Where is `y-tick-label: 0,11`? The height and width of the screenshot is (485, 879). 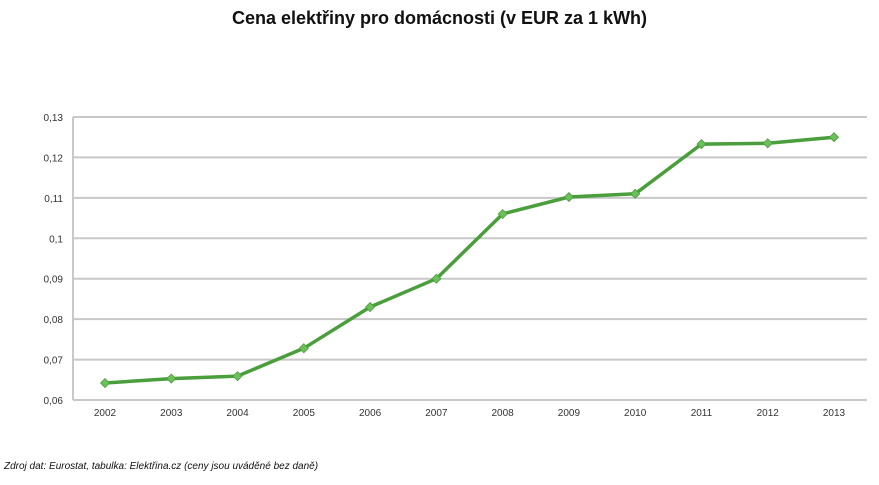 y-tick-label: 0,11 is located at coordinates (53, 199).